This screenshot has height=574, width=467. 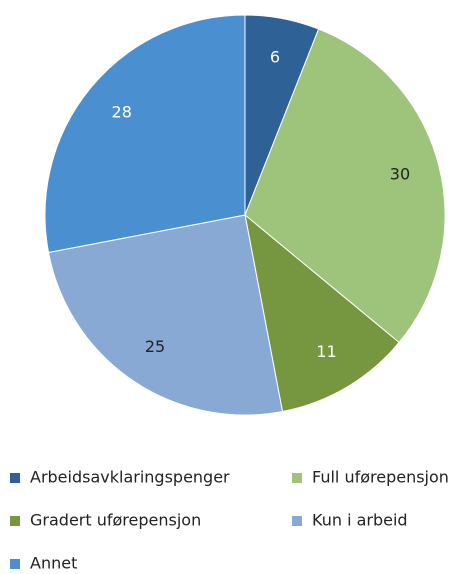 What do you see at coordinates (275, 56) in the screenshot?
I see `data-label: 6` at bounding box center [275, 56].